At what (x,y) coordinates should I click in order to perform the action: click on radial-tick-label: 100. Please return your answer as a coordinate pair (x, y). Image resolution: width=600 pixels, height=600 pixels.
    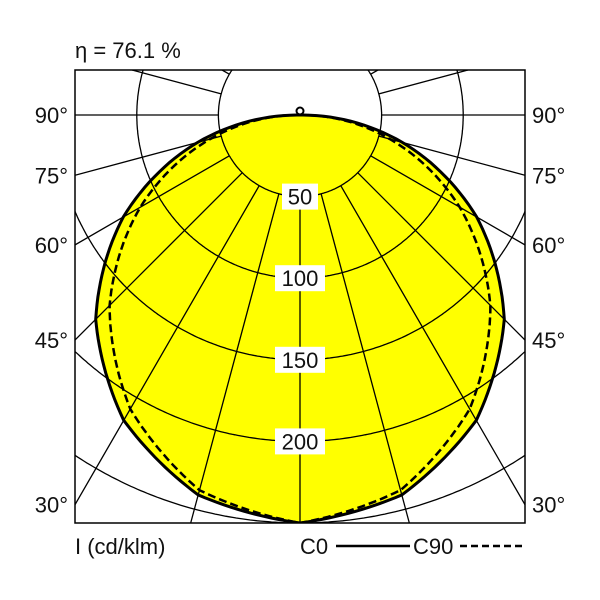
    Looking at the image, I should click on (300, 278).